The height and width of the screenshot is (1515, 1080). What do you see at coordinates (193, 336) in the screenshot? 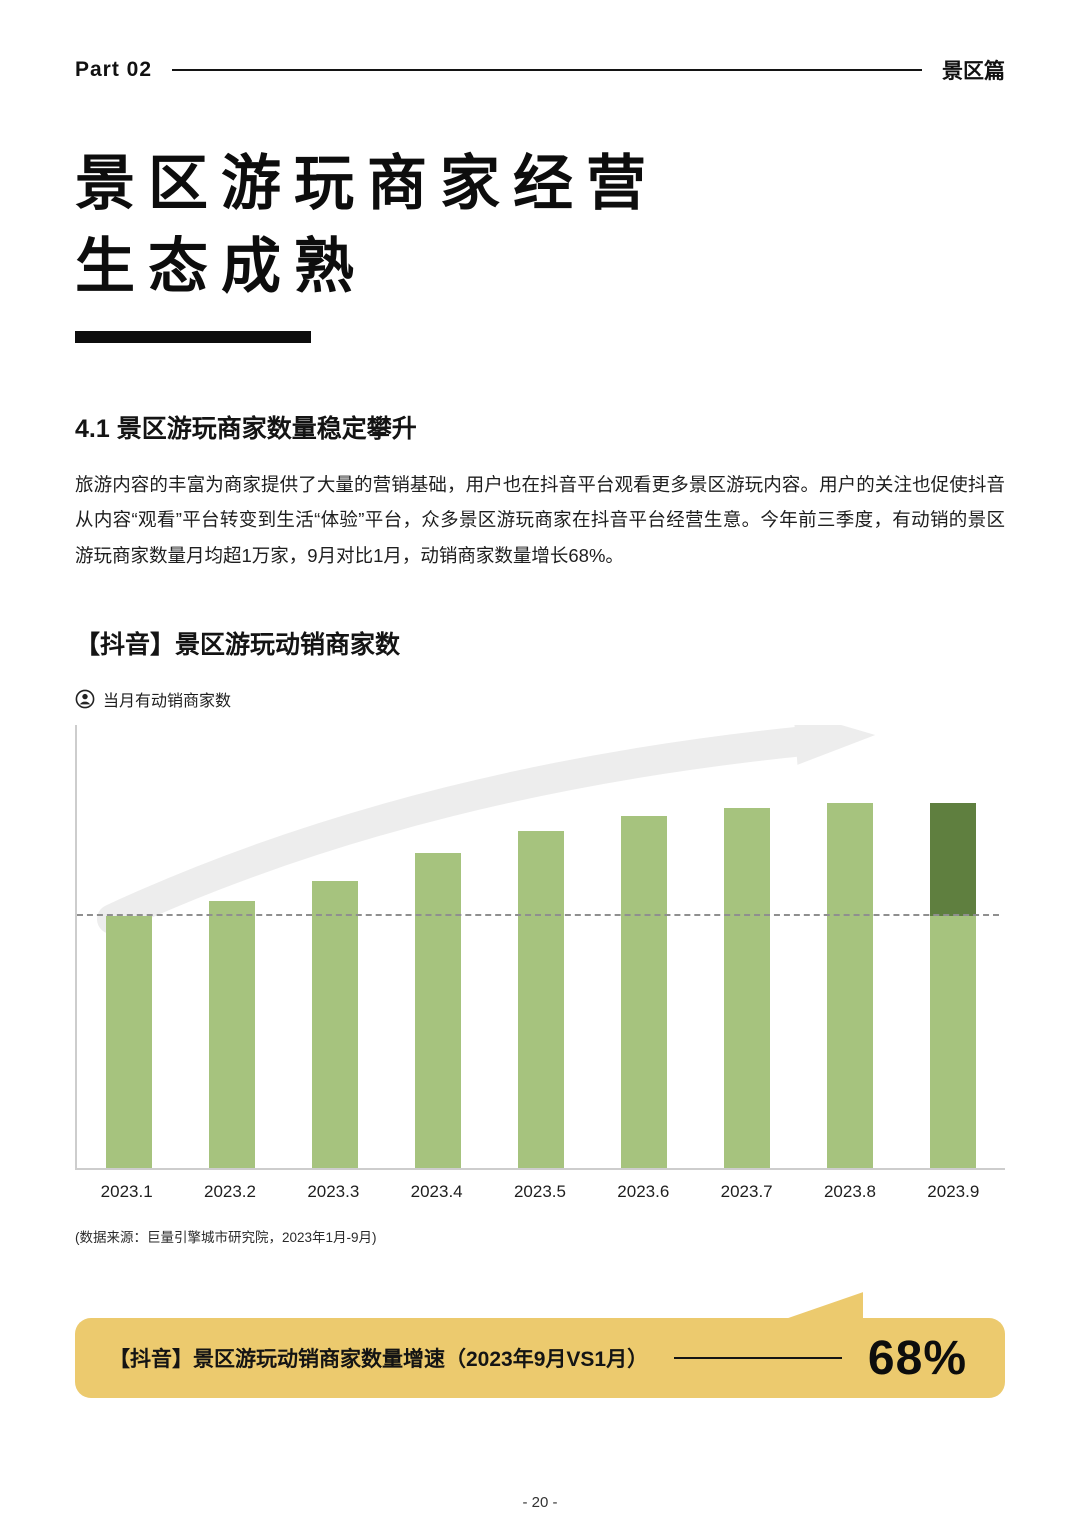
I see `title-underline-bar` at bounding box center [193, 336].